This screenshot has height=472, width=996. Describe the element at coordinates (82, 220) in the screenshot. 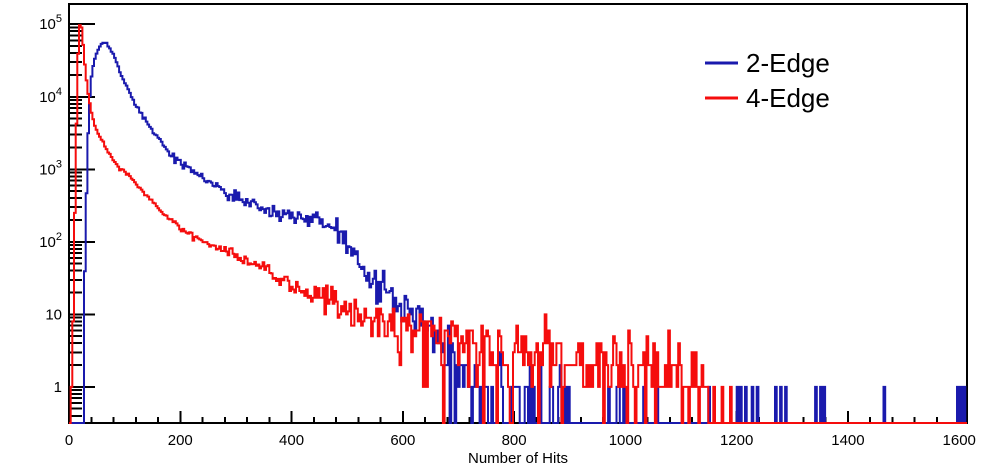

I see `y-axis-ticks` at that location.